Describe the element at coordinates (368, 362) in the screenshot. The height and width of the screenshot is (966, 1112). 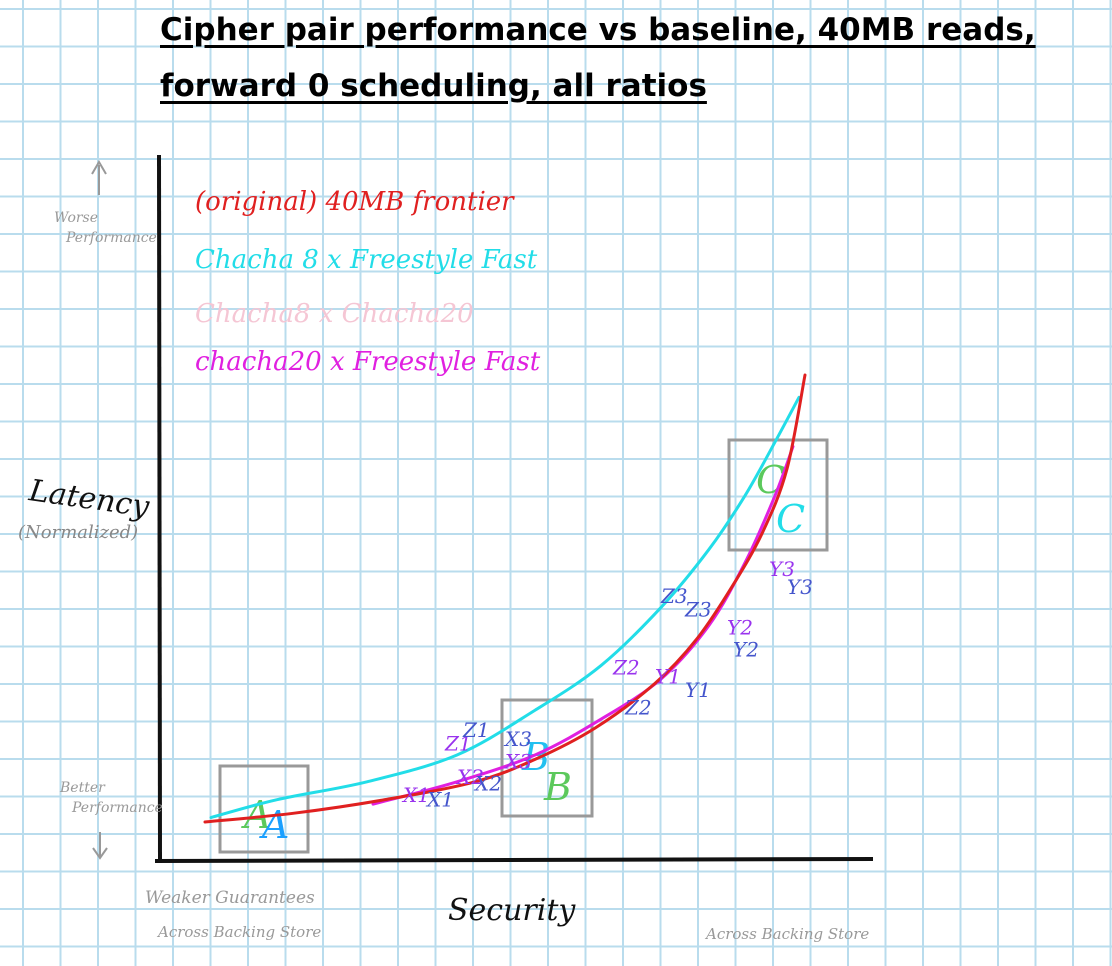
I see `legend-entry-3: chacha20 x Freestyle Fast` at that location.